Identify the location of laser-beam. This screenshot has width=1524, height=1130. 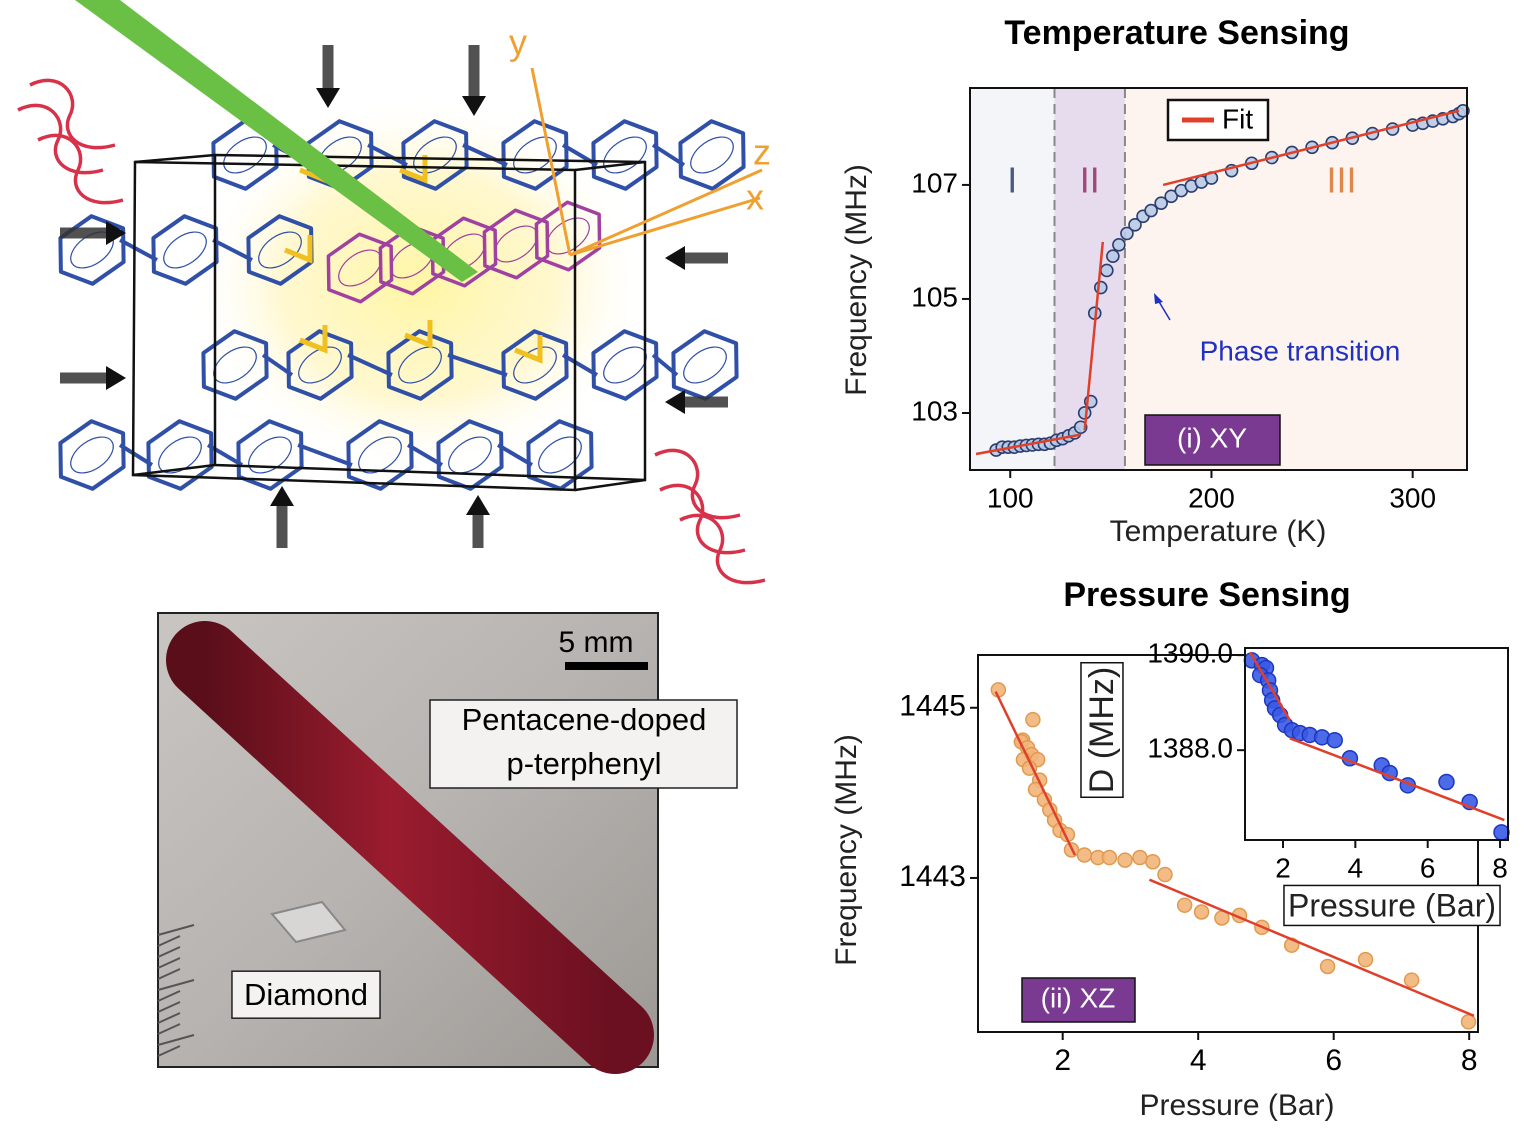
(276, 141).